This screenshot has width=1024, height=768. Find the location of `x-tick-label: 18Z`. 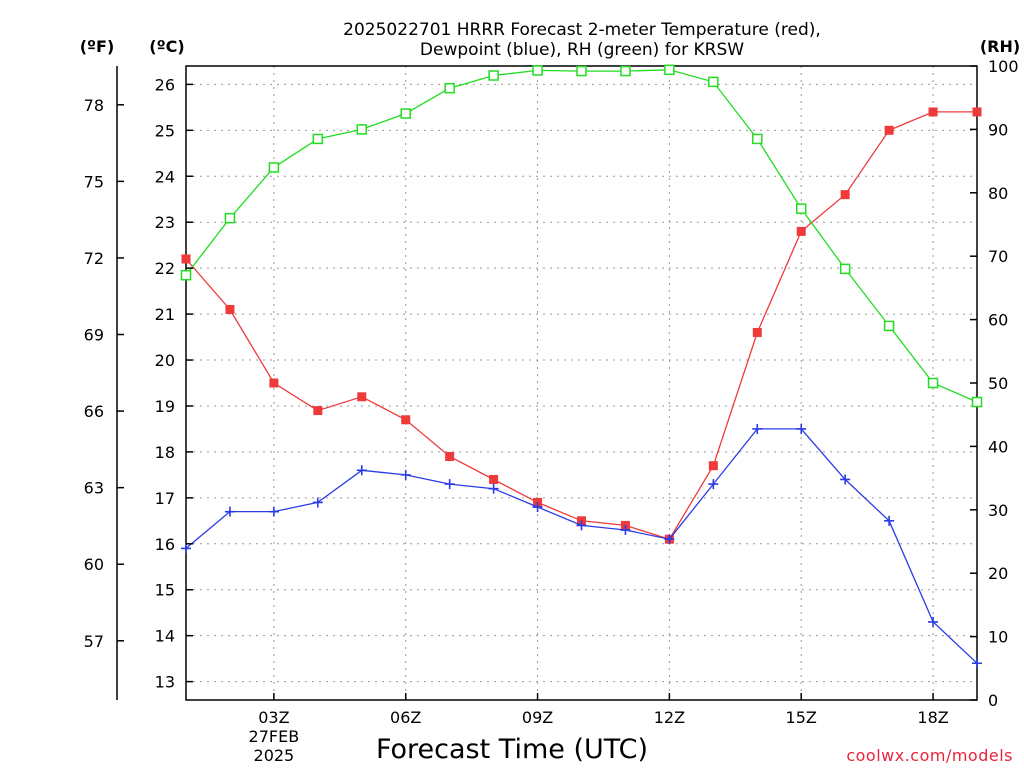

x-tick-label: 18Z is located at coordinates (932, 717).